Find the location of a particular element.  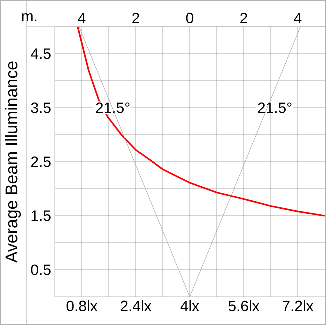

y-tick-label: 1.5 is located at coordinates (41, 216).